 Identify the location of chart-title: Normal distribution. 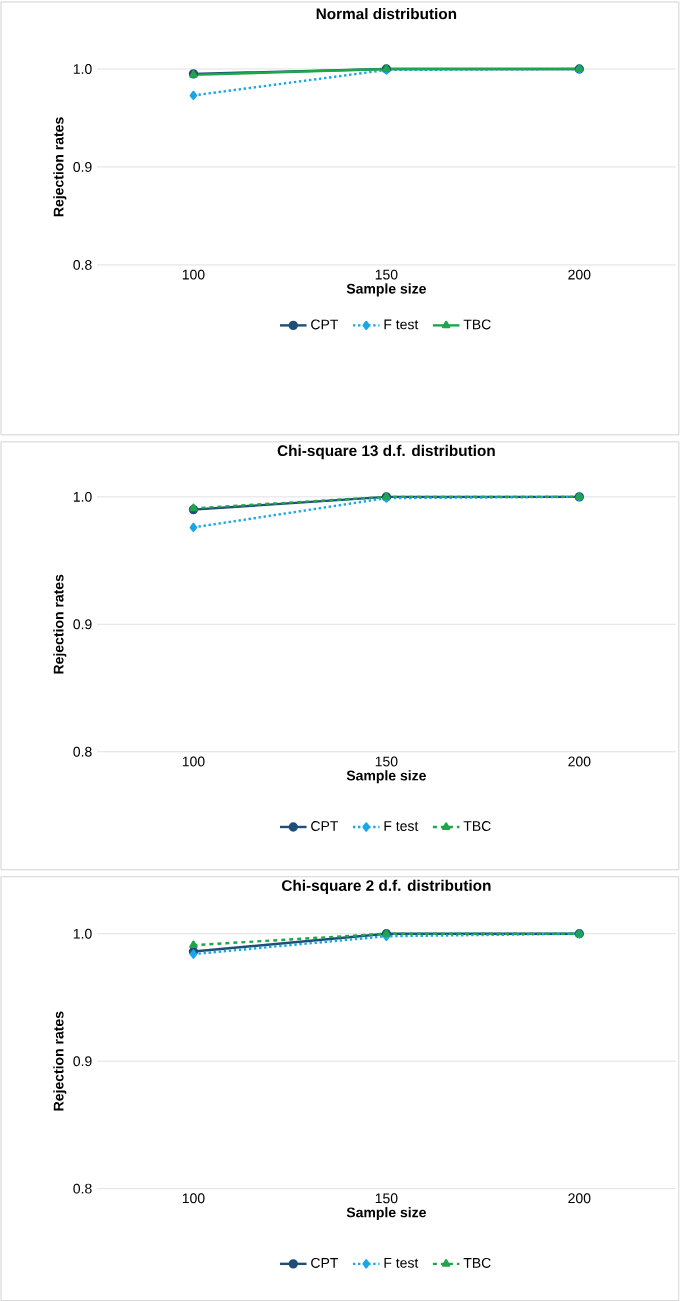
(386, 14).